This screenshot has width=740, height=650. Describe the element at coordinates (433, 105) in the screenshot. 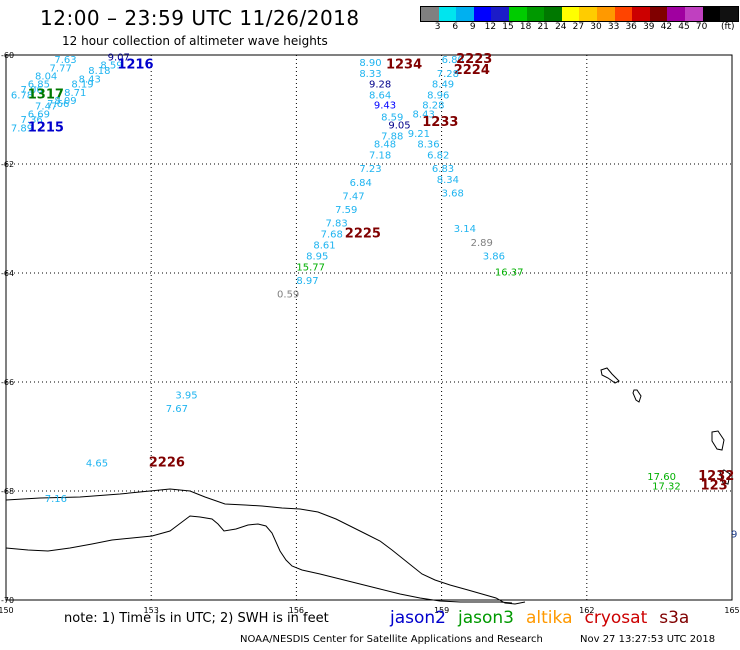

I see `wave-height-value: 8.28` at that location.